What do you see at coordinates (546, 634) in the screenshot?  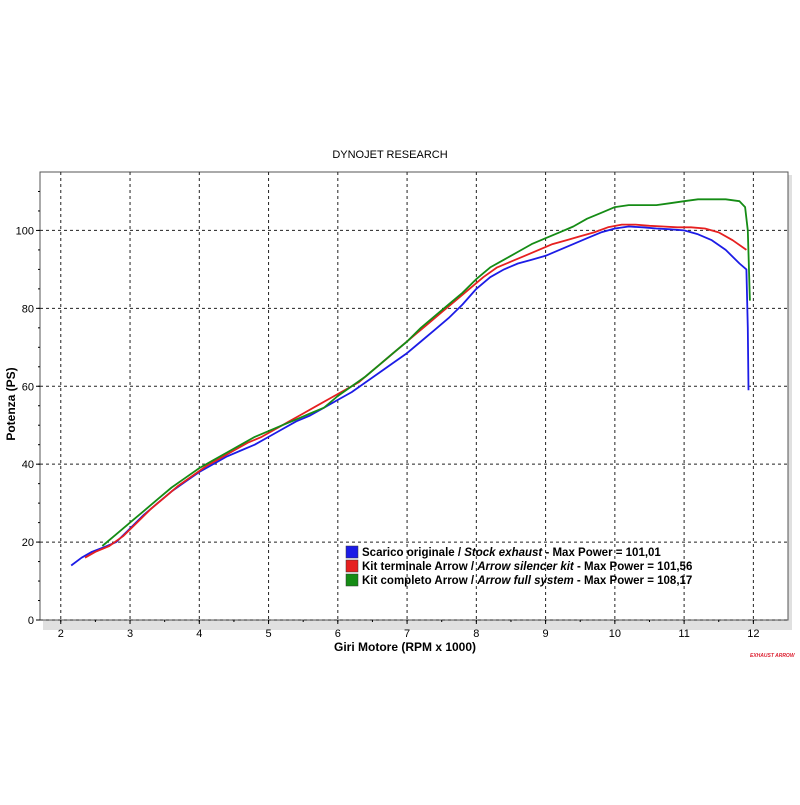 I see `x-tick-label: 9` at bounding box center [546, 634].